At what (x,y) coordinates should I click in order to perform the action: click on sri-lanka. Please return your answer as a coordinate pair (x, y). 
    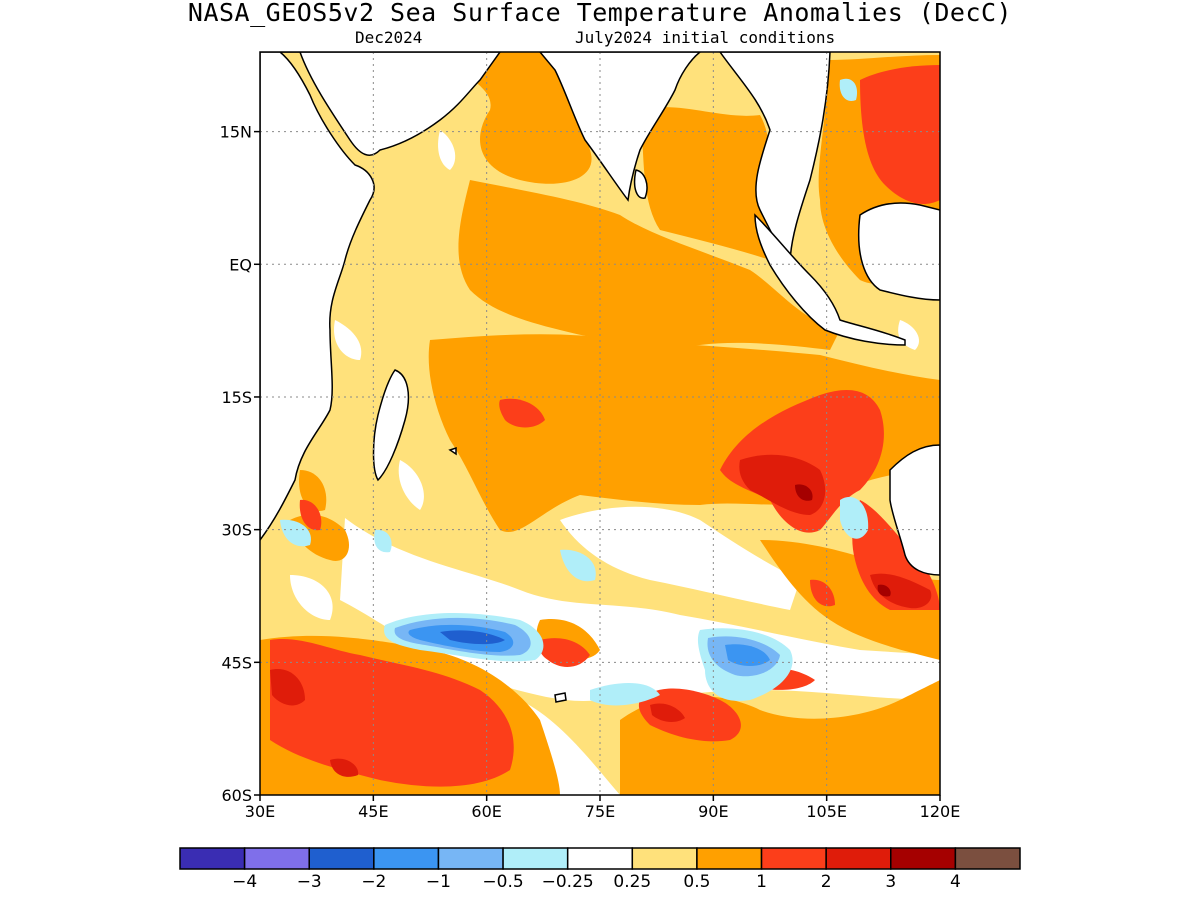
    Looking at the image, I should click on (640, 184).